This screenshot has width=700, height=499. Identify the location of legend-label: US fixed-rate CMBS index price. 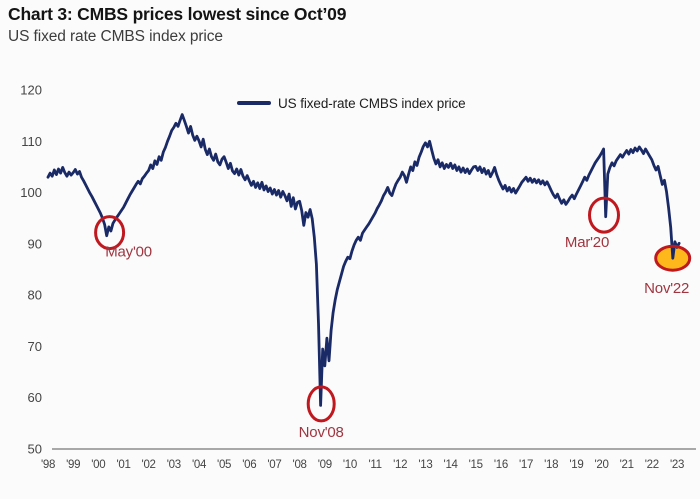
(372, 103).